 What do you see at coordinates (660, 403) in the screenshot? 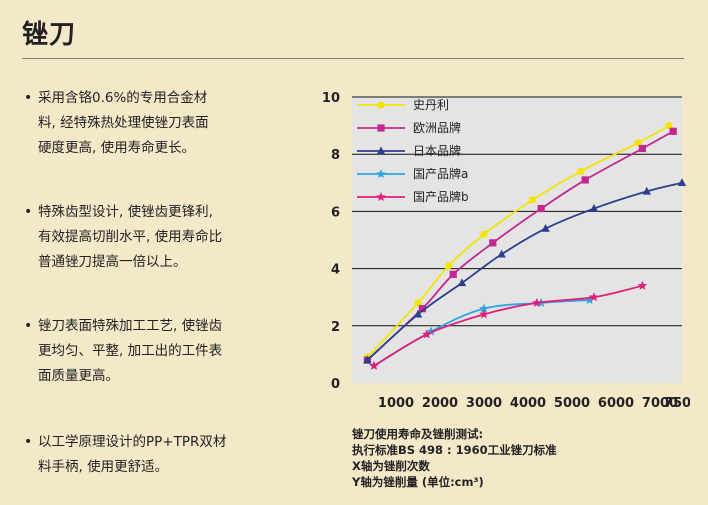
I see `x-tick-label: 7000` at bounding box center [660, 403].